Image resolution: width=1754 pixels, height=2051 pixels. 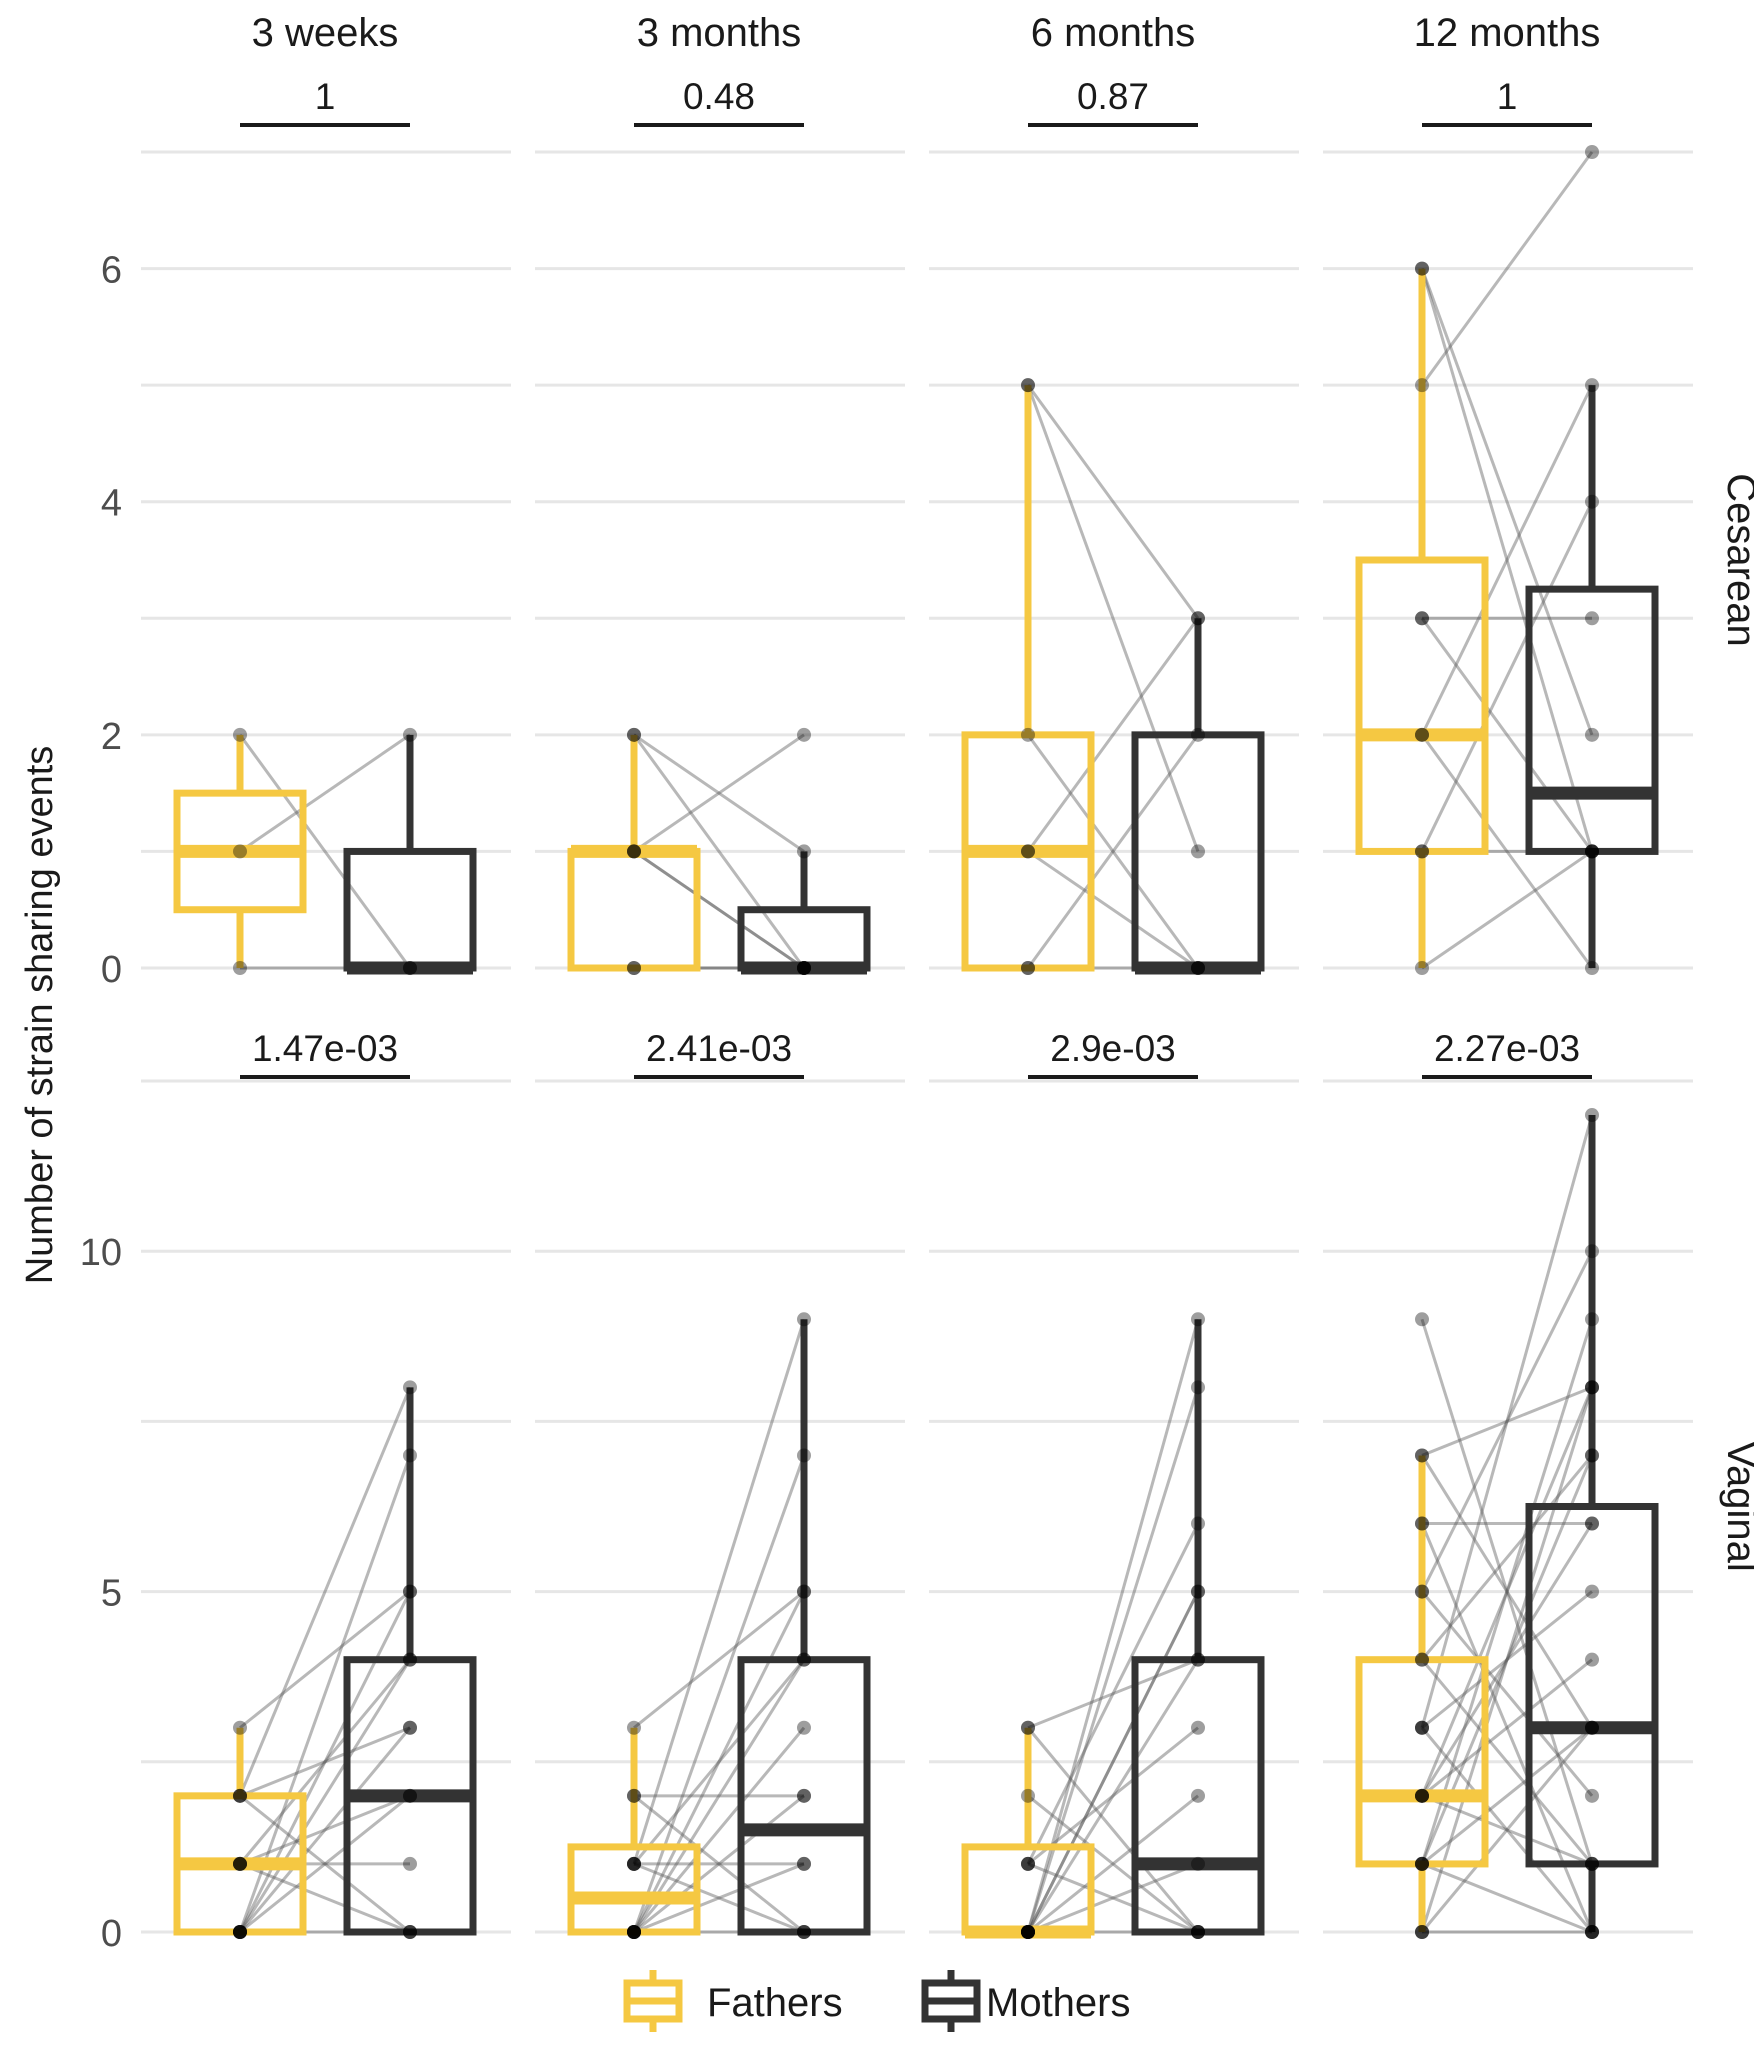 What do you see at coordinates (1058, 2003) in the screenshot?
I see `legend-label-mothers: Mothers` at bounding box center [1058, 2003].